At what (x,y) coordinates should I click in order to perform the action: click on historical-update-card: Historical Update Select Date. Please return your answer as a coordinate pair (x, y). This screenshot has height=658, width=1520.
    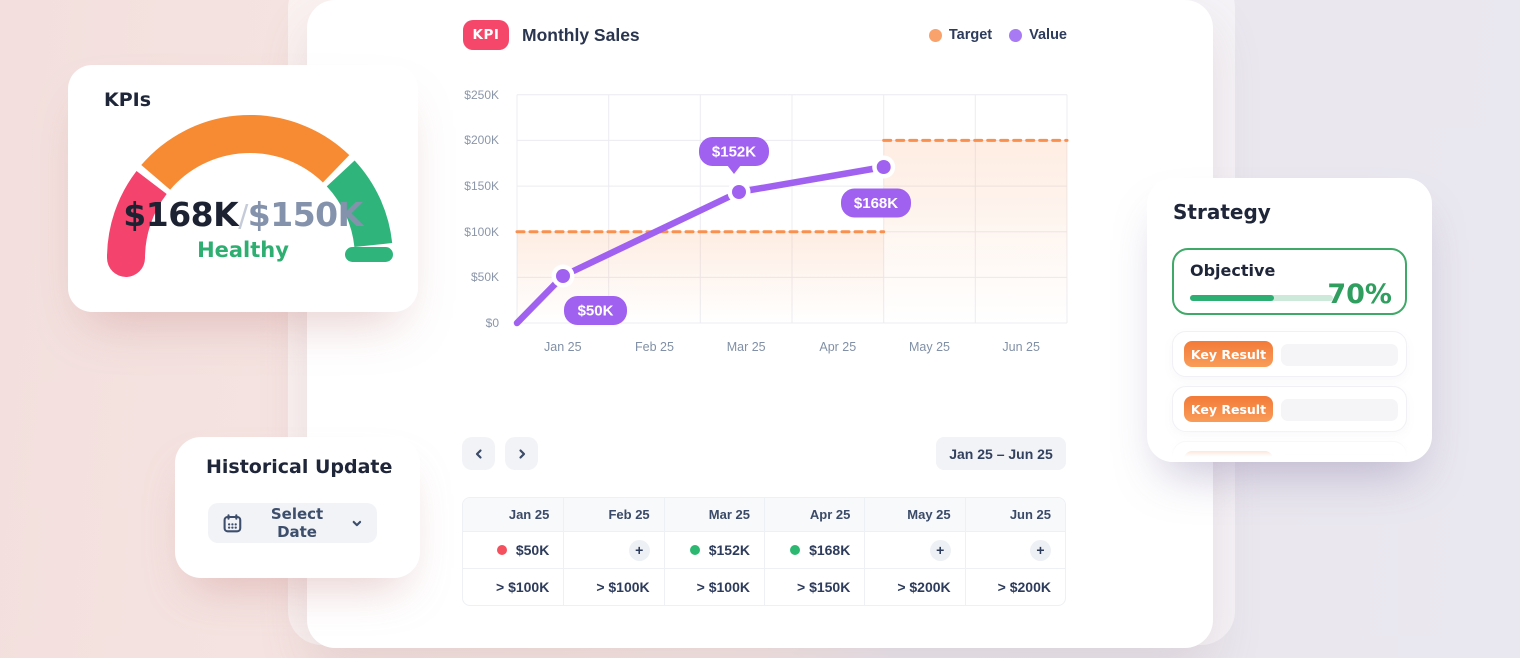
    Looking at the image, I should click on (297, 507).